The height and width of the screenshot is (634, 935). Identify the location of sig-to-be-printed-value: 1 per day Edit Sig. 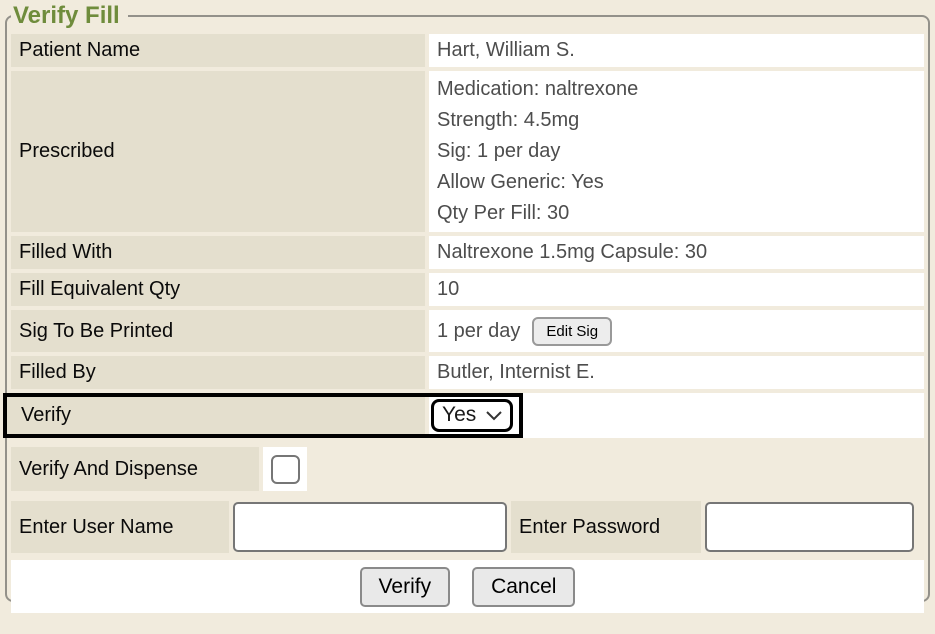
(676, 331).